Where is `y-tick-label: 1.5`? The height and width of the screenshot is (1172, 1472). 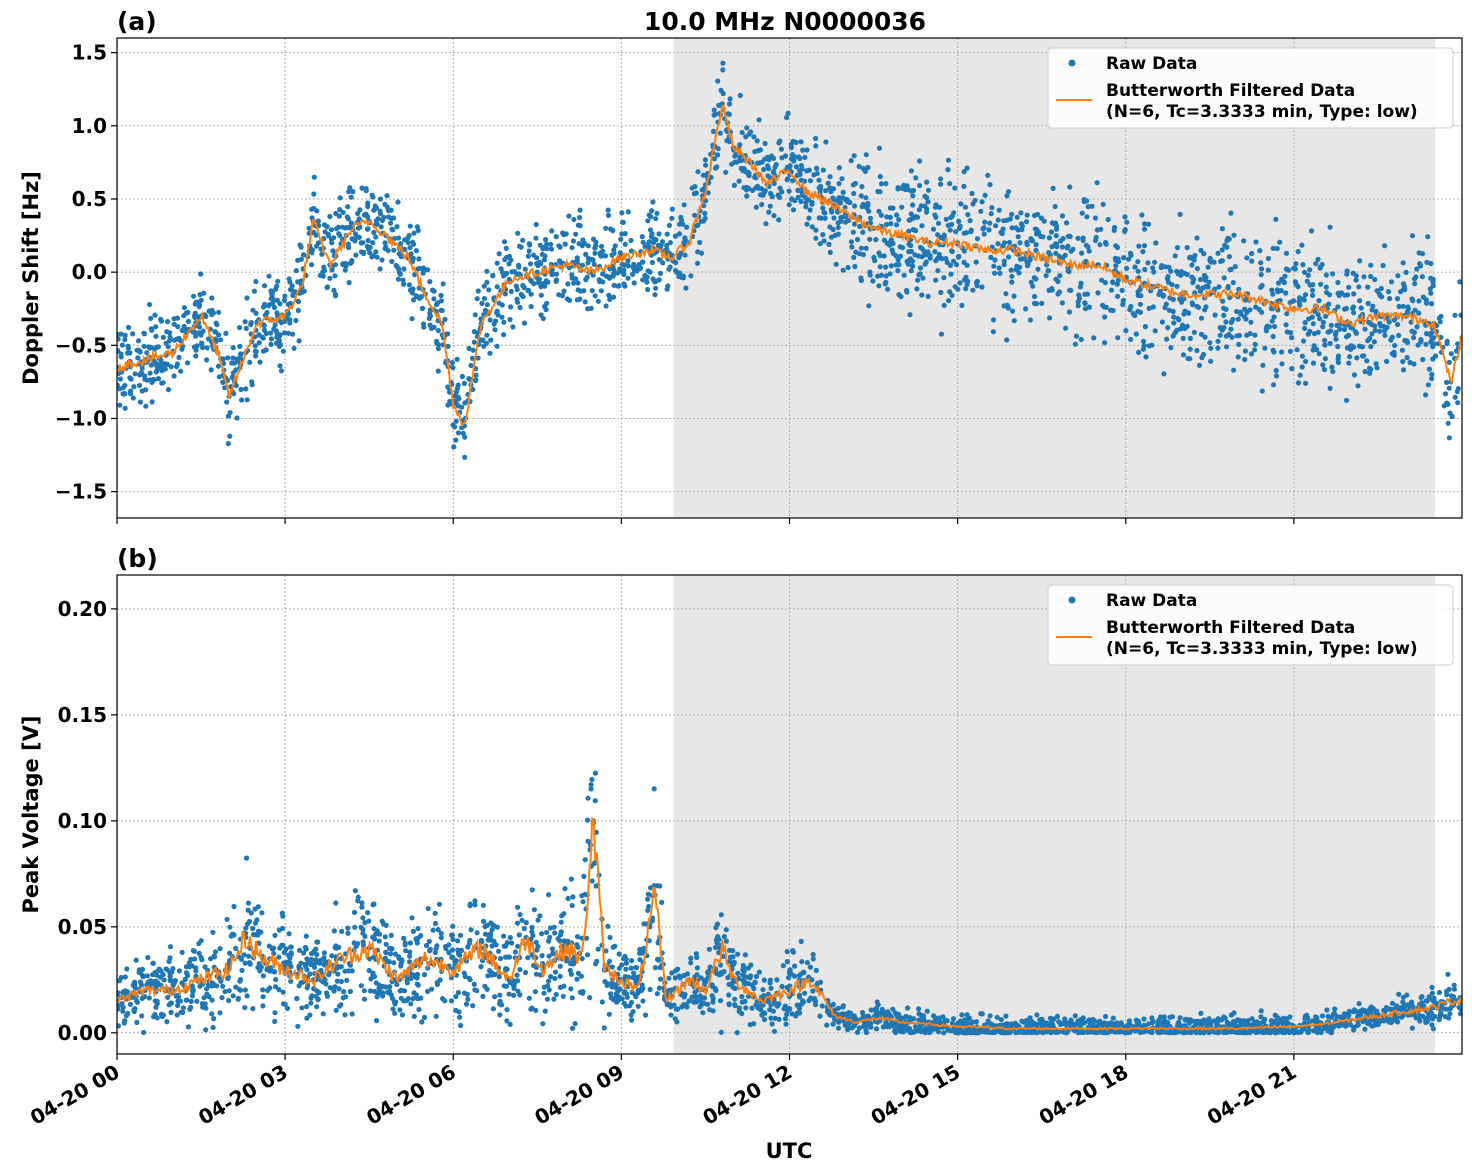 y-tick-label: 1.5 is located at coordinates (89, 53).